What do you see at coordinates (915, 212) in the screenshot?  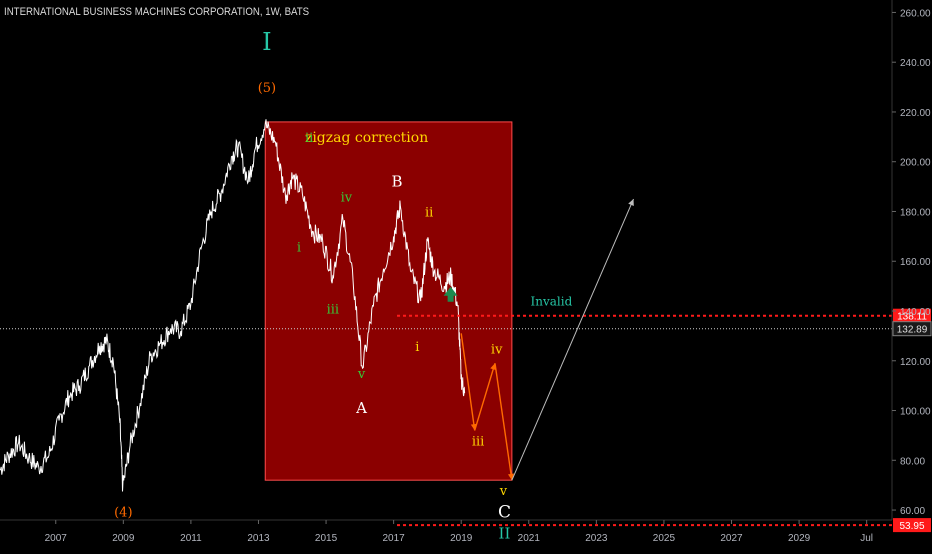 I see `y-tick-label-6: 180.00` at bounding box center [915, 212].